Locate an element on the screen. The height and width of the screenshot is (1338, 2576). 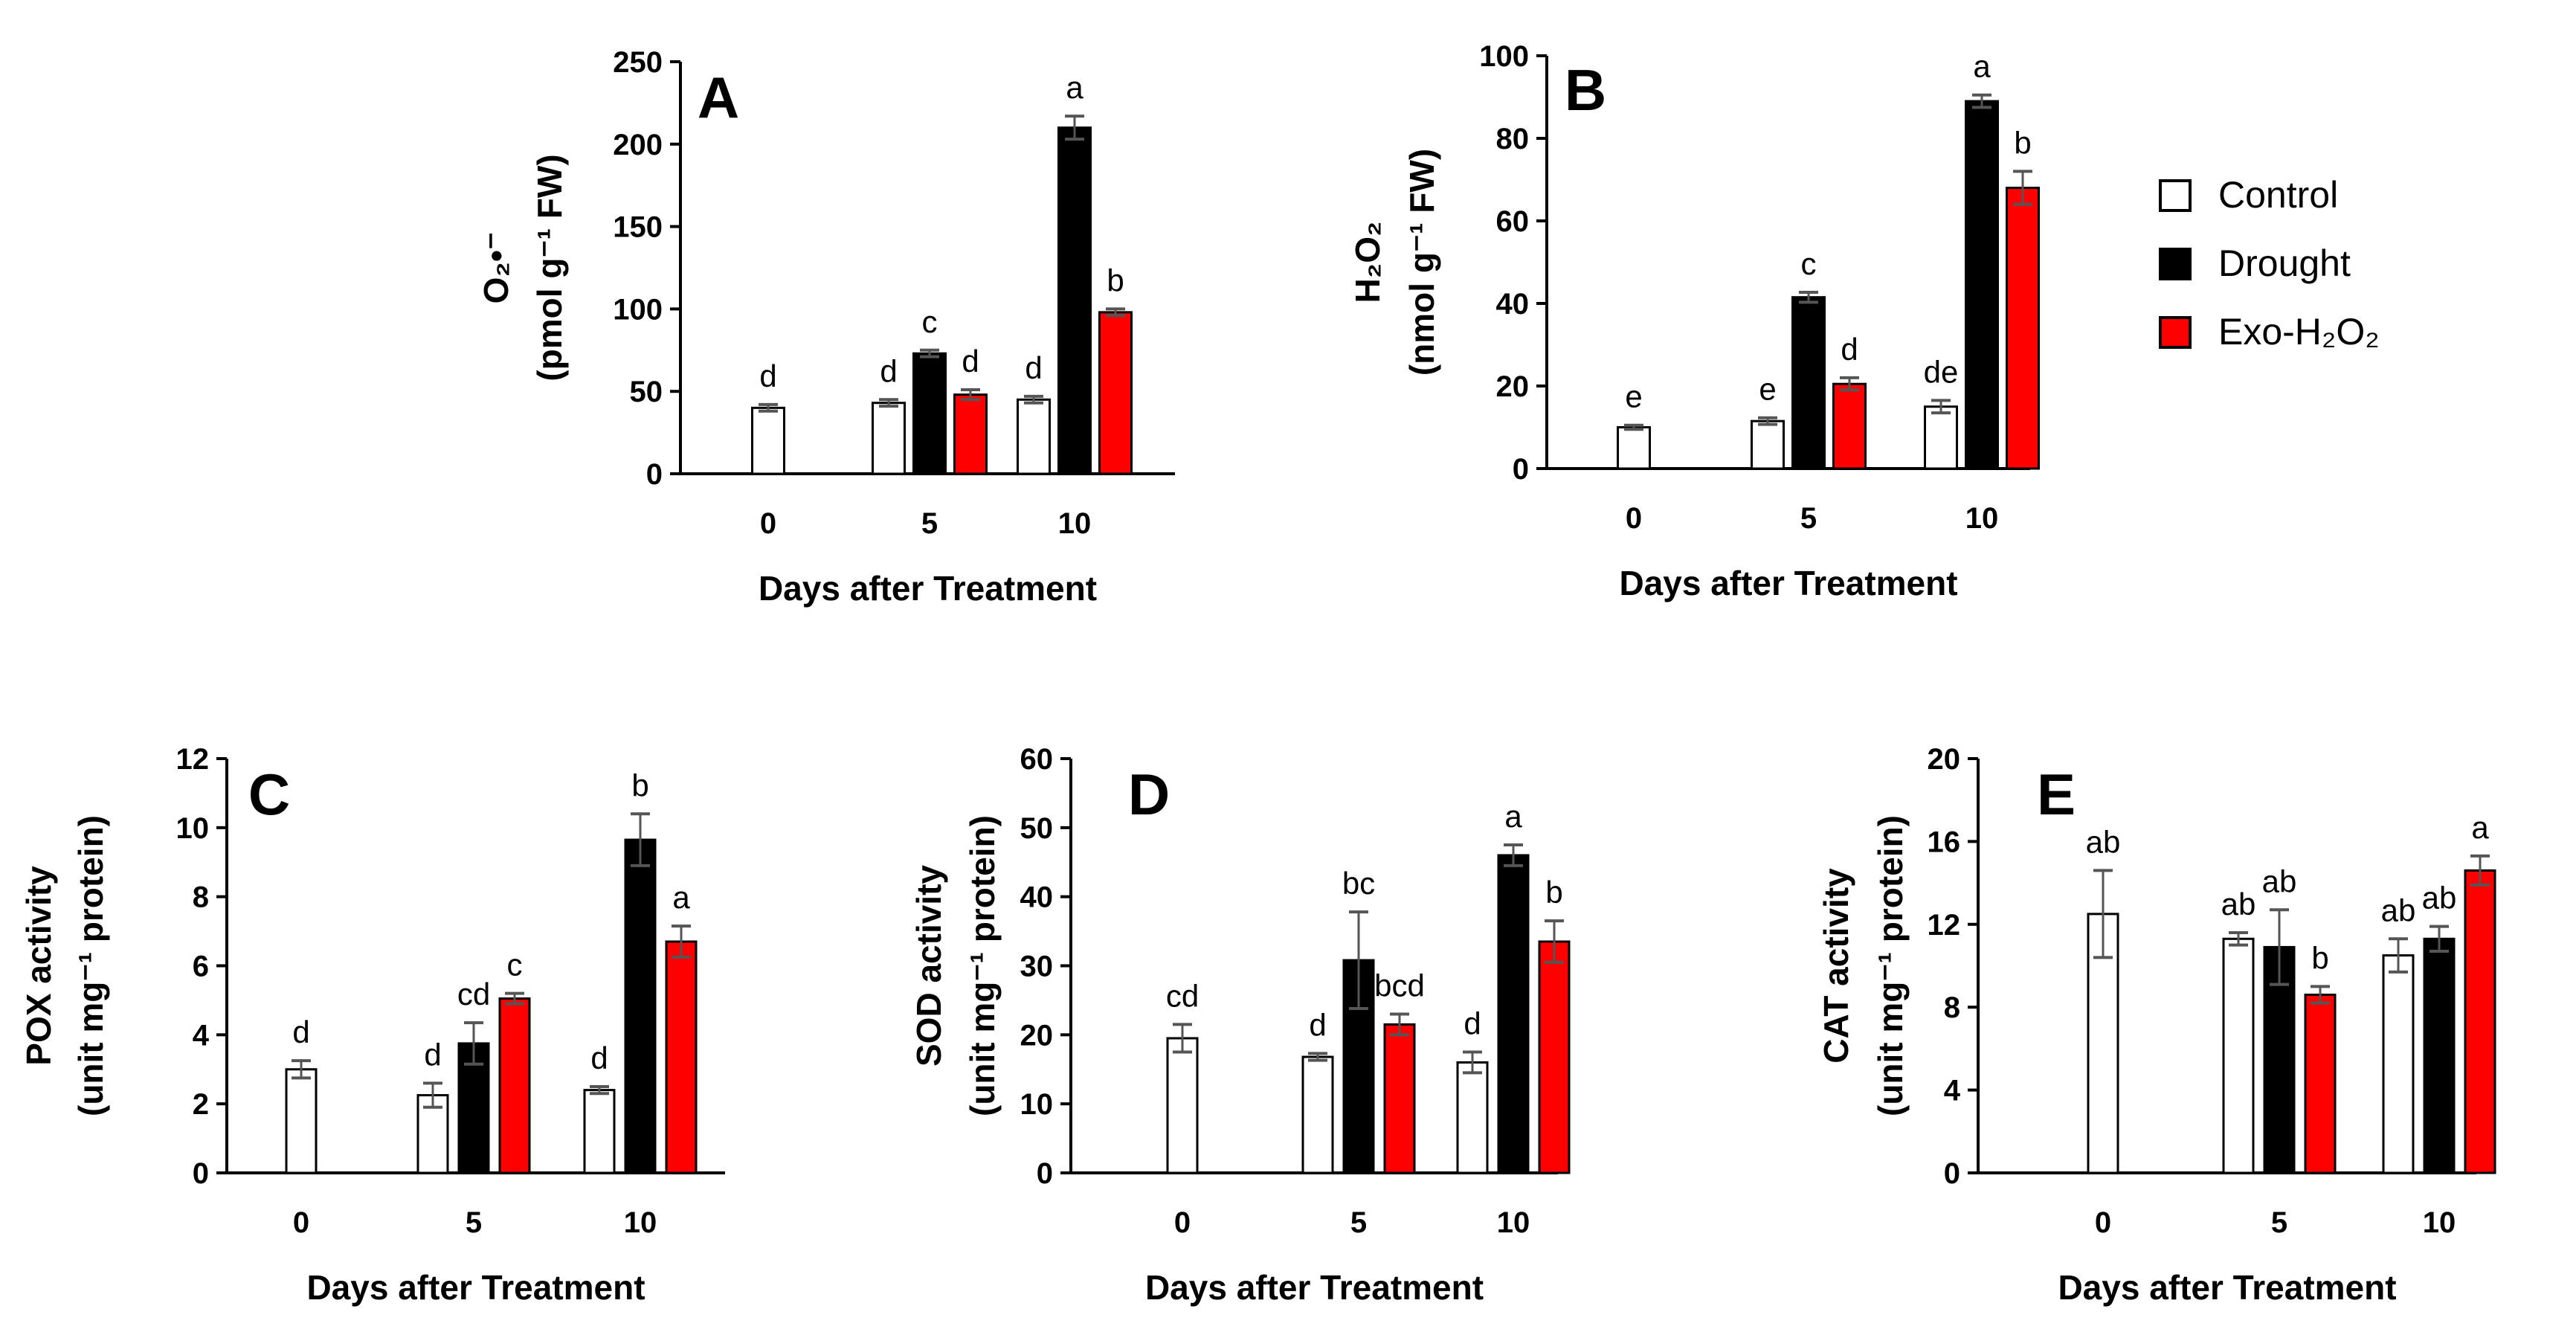
y-tick-label: 80 is located at coordinates (1513, 139).